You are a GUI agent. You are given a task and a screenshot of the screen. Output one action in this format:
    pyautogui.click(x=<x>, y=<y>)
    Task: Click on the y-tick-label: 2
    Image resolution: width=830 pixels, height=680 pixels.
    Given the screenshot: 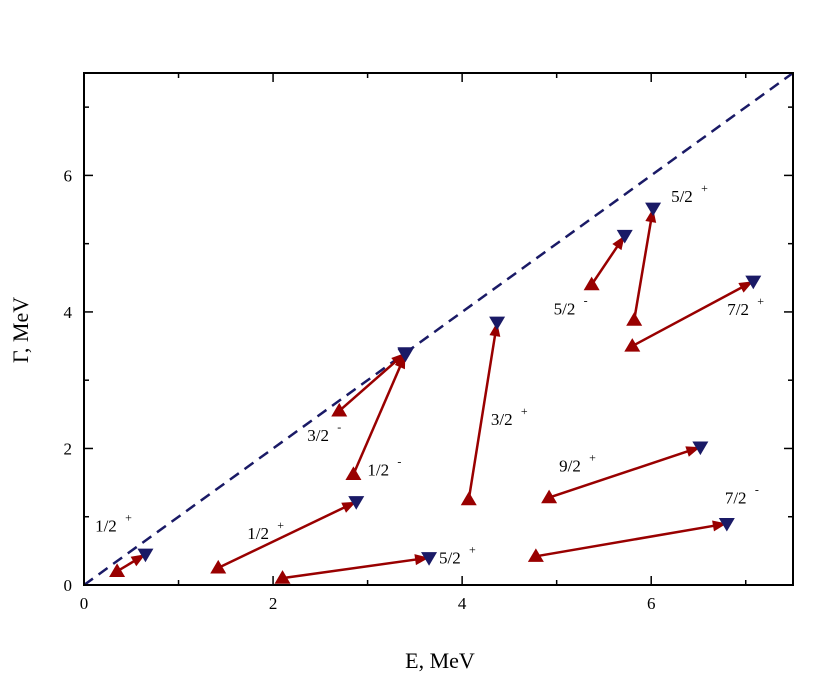 What is the action you would take?
    pyautogui.click(x=68, y=448)
    